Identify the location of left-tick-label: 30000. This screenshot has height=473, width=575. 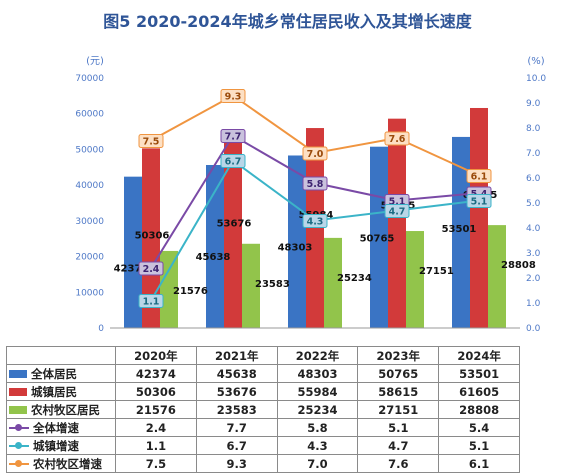
(89, 222).